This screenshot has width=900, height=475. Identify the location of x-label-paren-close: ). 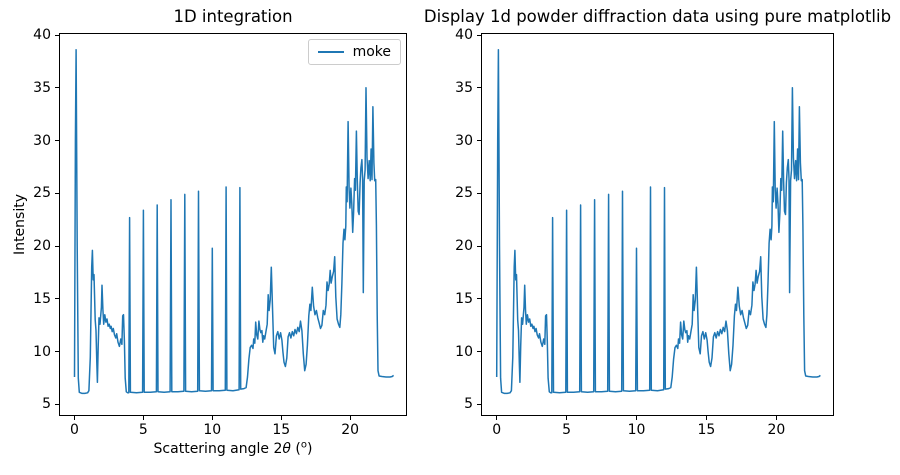
(309, 449).